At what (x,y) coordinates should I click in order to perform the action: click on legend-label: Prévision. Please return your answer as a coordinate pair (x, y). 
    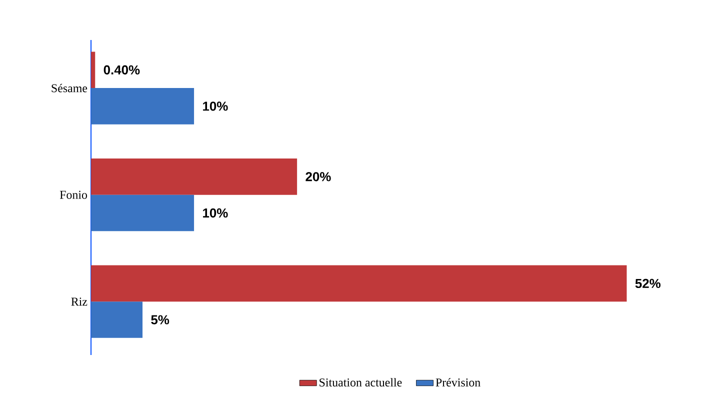
    Looking at the image, I should click on (458, 382).